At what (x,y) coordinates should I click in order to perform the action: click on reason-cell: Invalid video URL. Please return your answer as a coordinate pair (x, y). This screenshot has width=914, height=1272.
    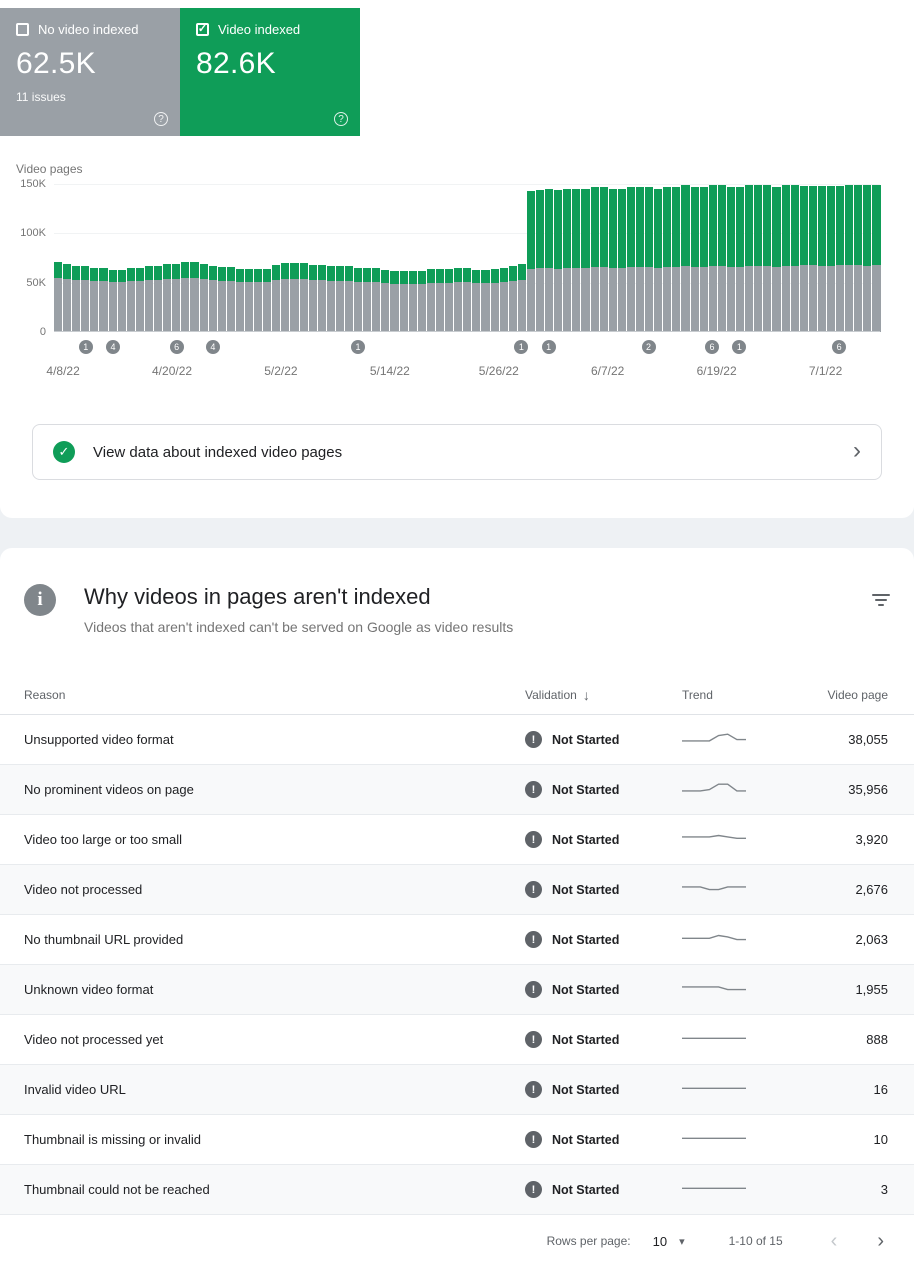
    Looking at the image, I should click on (75, 1089).